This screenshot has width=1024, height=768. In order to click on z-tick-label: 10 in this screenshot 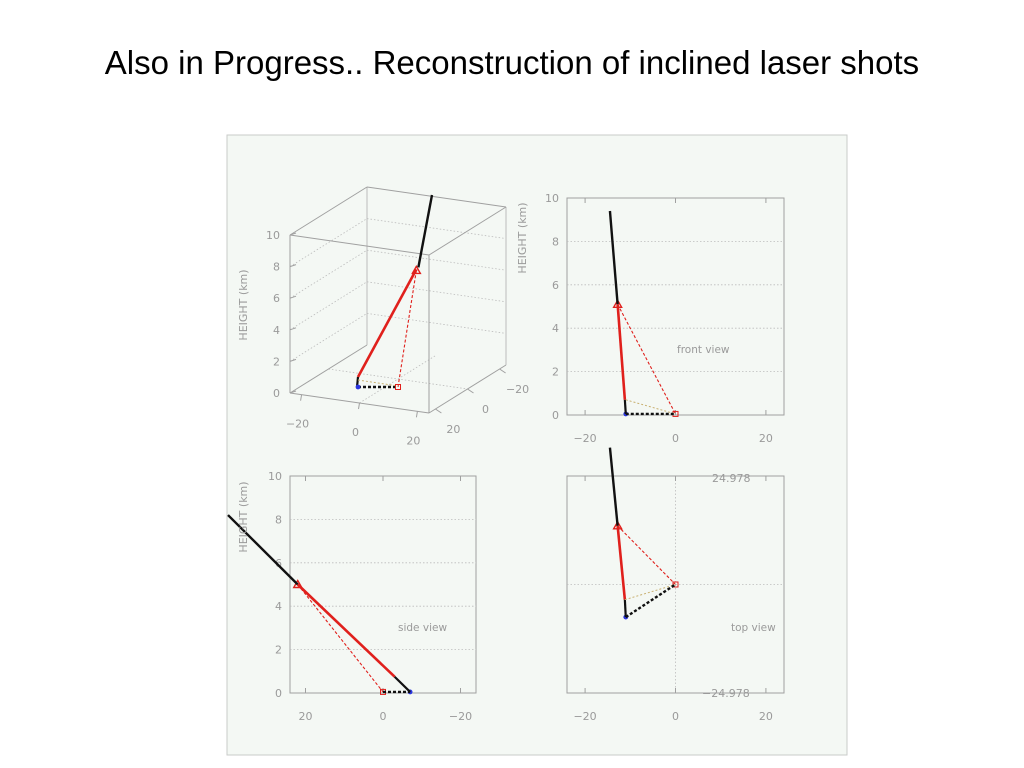, I will do `click(273, 235)`.